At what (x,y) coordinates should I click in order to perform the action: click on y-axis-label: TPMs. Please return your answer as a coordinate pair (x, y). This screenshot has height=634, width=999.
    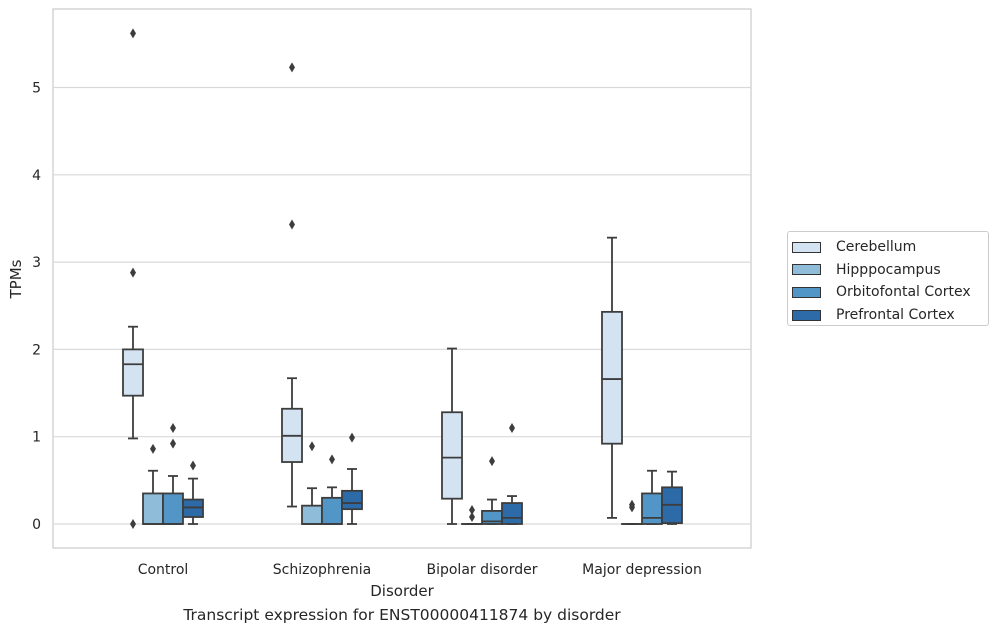
    Looking at the image, I should click on (16, 279).